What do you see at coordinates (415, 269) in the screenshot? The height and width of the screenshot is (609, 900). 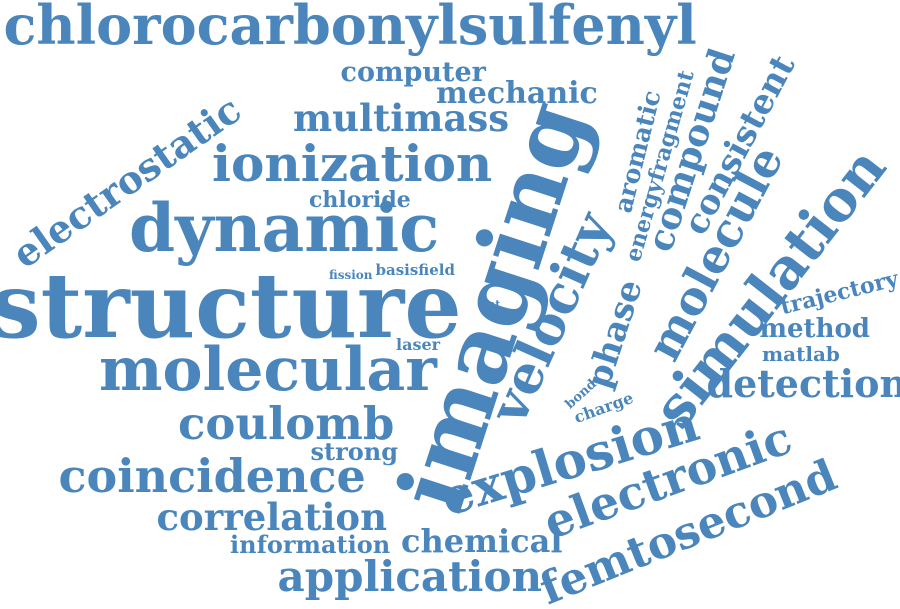 I see `word-basisfield: basisfield` at bounding box center [415, 269].